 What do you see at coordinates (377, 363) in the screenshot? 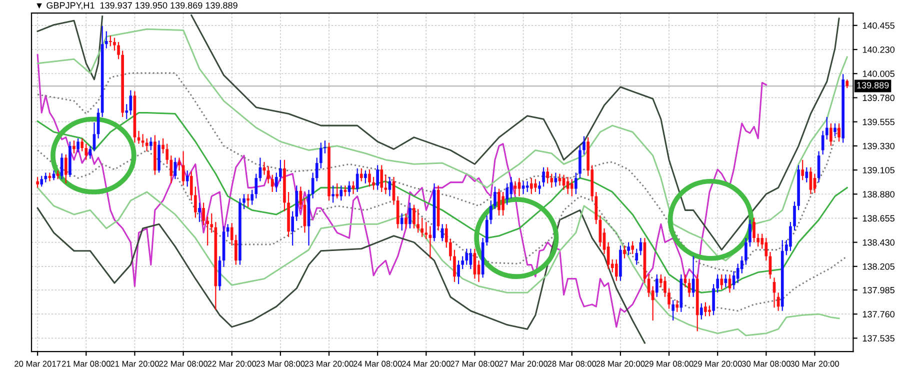
I see `x-tick-label: 24 Mar 08:00` at bounding box center [377, 363].